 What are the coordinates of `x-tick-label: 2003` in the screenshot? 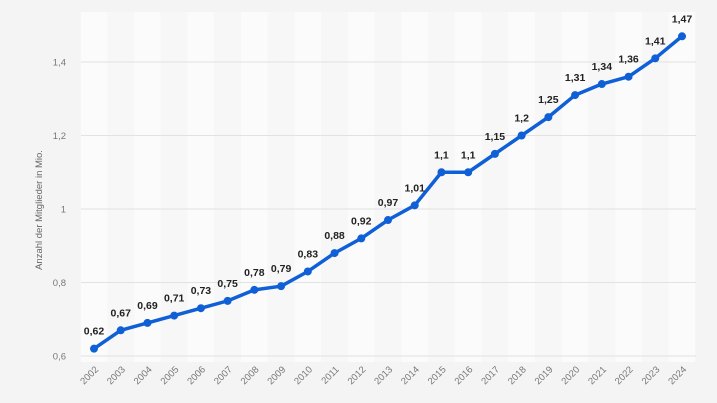 It's located at (116, 375).